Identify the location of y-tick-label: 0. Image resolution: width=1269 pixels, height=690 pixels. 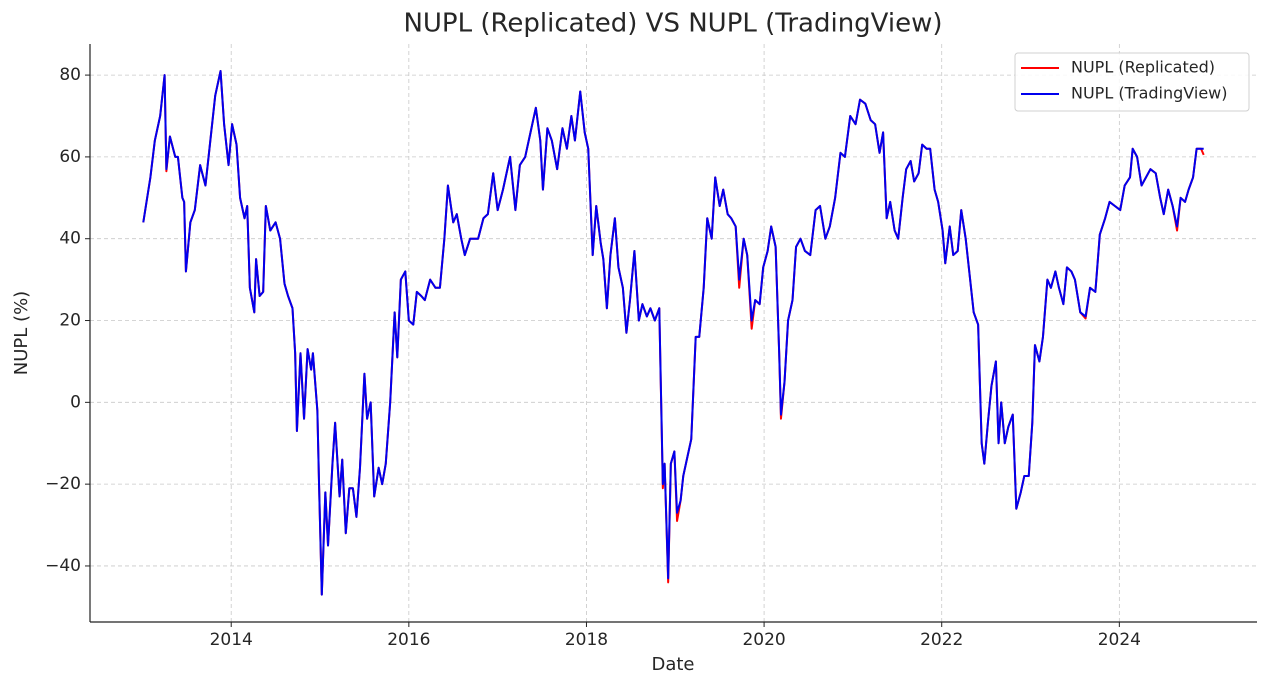
(75, 402).